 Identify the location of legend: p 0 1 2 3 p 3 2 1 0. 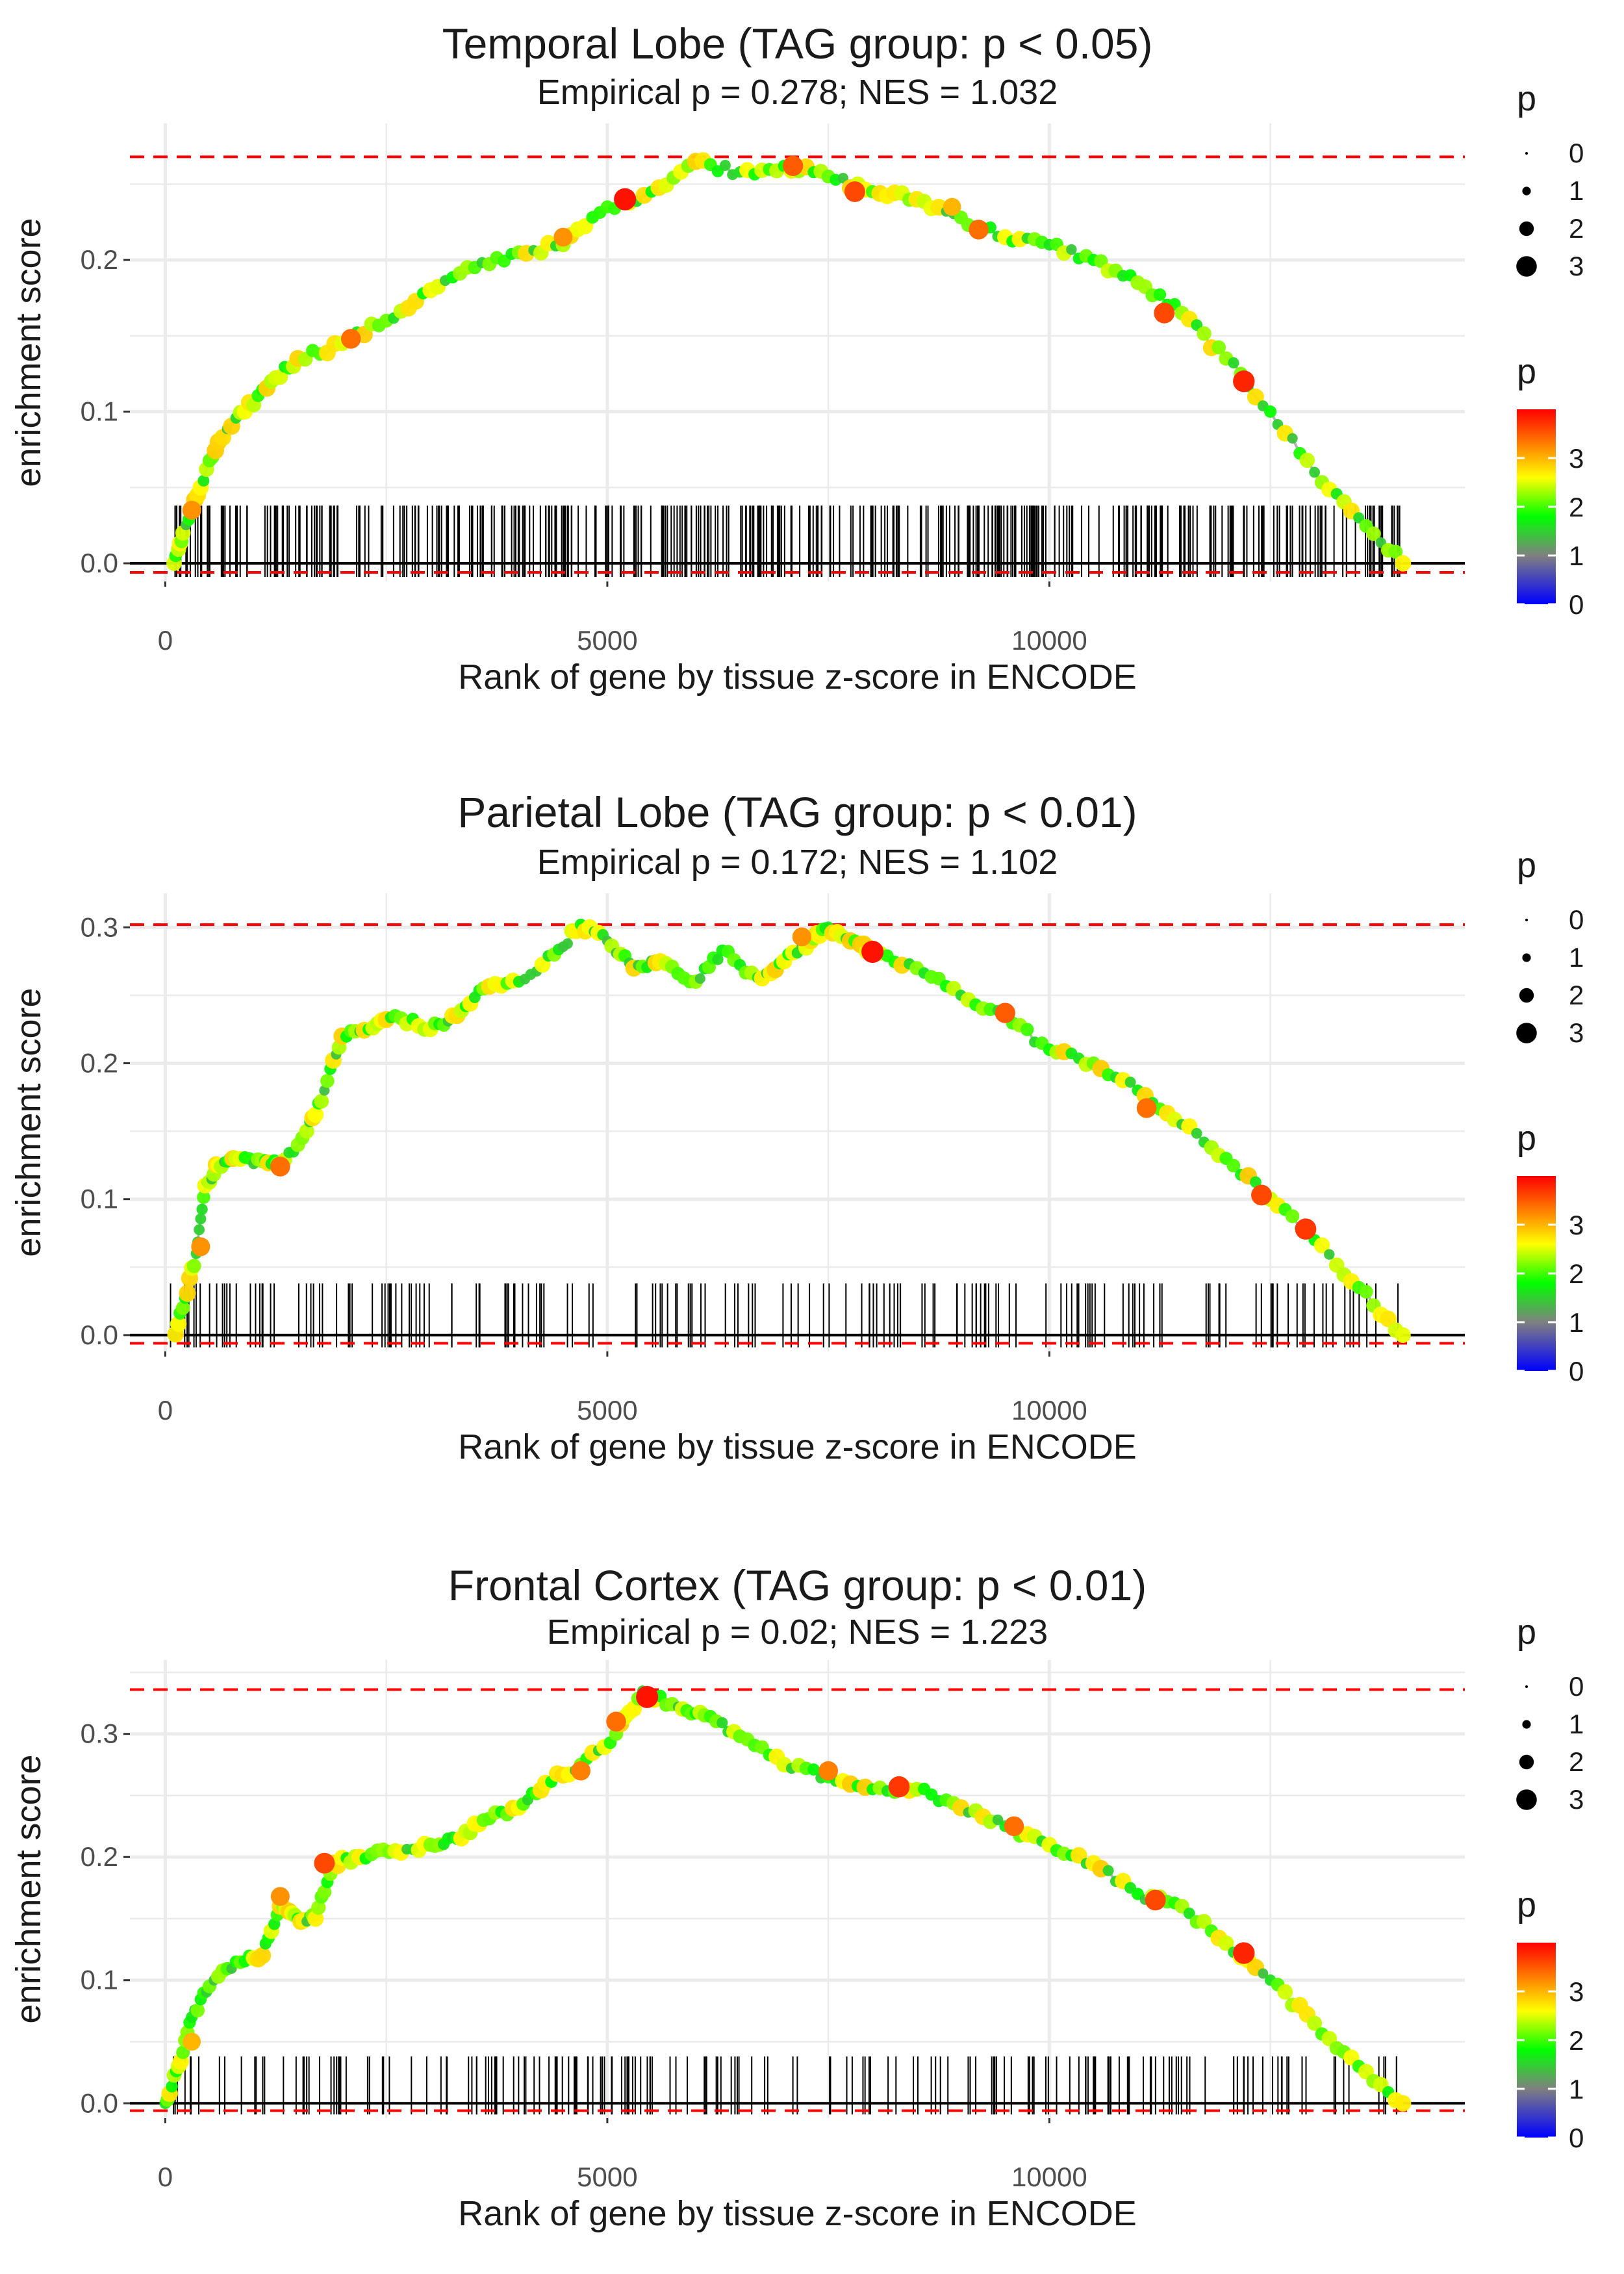
(1550, 1116).